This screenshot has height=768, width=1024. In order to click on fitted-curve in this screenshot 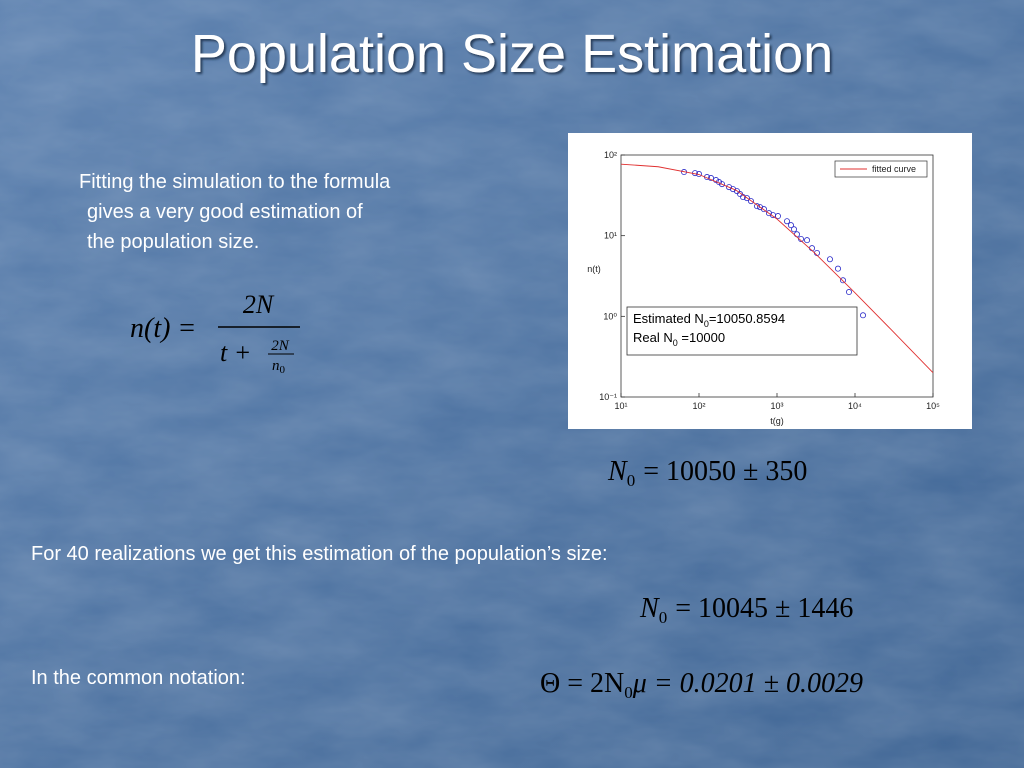, I will do `click(777, 268)`.